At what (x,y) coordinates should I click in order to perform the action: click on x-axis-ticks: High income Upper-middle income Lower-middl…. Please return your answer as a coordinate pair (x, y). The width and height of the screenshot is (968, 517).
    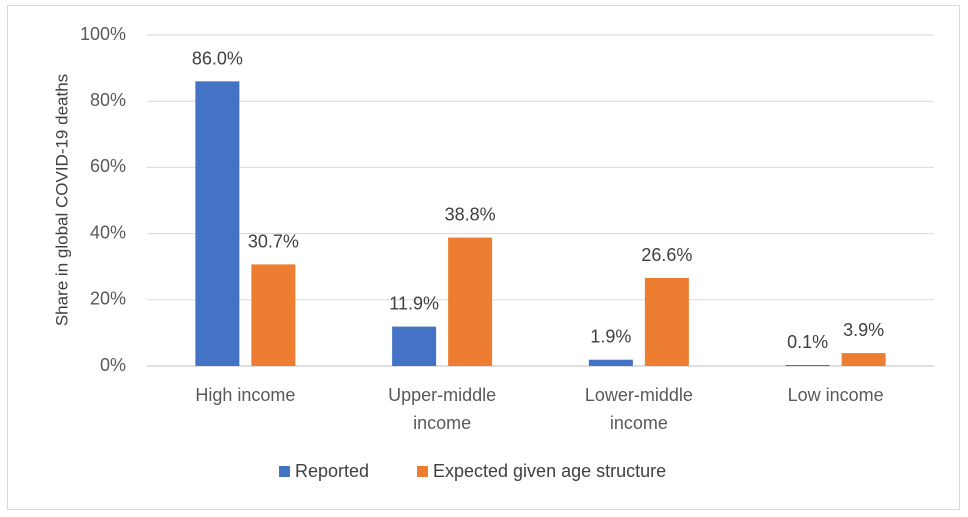
    Looking at the image, I should click on (539, 409).